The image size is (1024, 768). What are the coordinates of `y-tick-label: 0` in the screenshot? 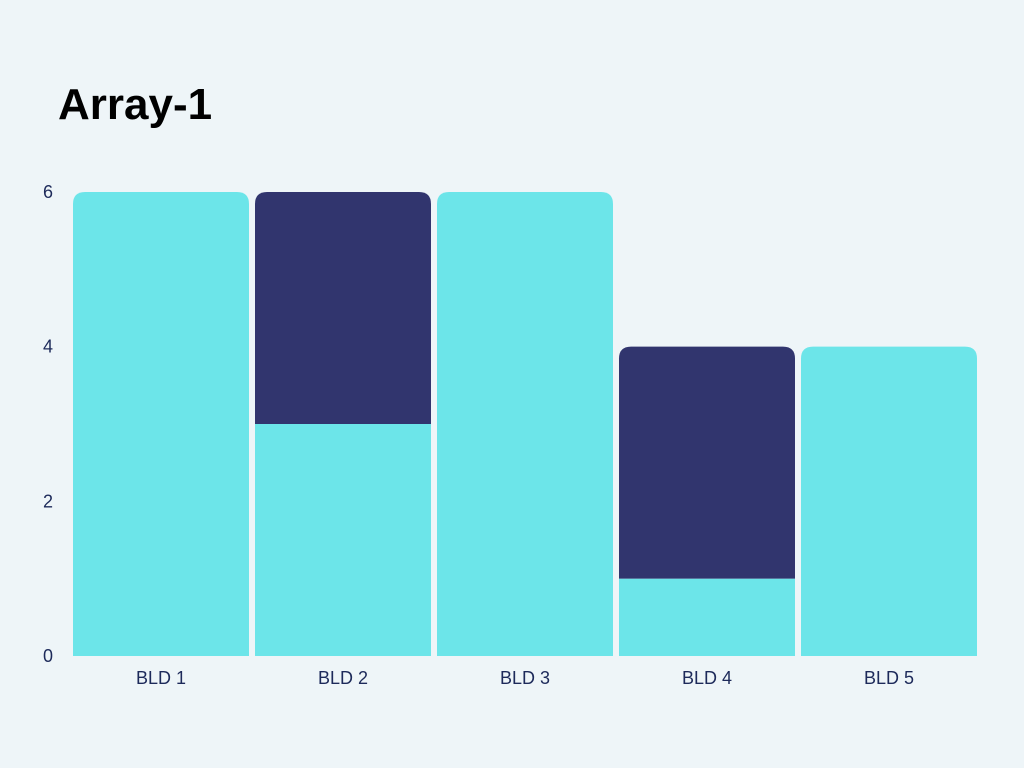 It's located at (48, 656).